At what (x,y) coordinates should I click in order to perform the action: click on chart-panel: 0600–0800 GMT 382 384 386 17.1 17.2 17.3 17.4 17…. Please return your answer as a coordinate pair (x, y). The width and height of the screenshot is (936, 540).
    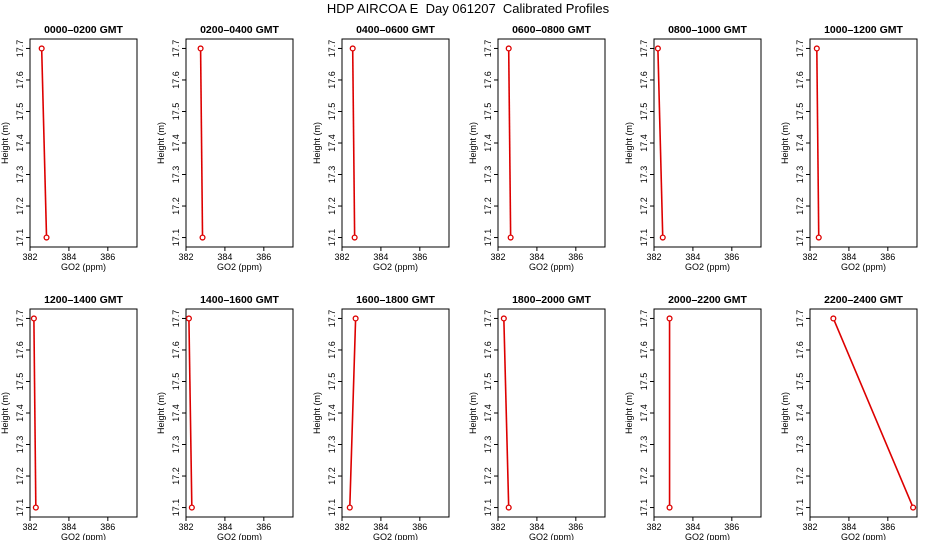
    Looking at the image, I should click on (546, 136).